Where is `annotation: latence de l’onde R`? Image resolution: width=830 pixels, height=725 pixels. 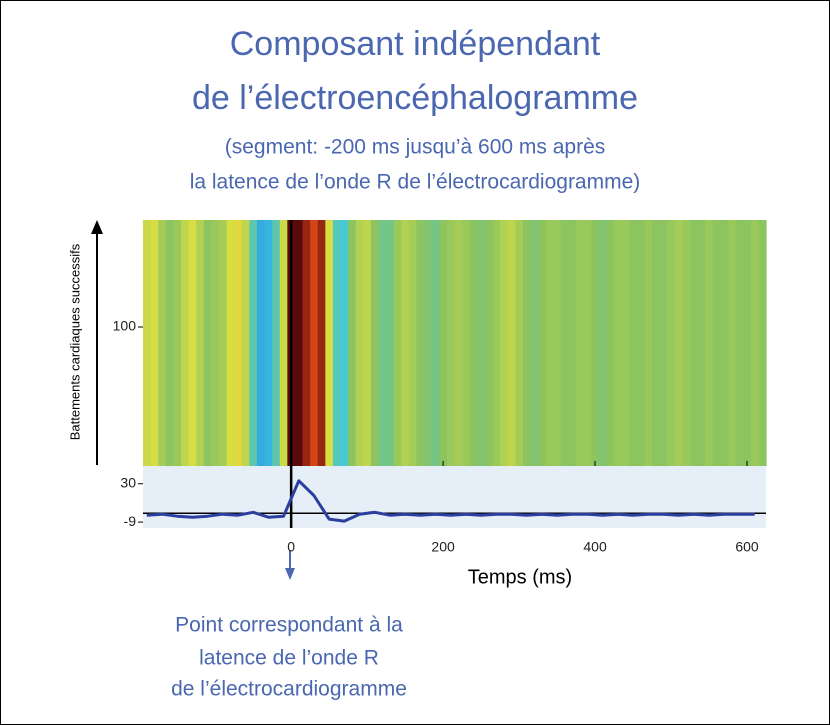 annotation: latence de l’onde R is located at coordinates (289, 658).